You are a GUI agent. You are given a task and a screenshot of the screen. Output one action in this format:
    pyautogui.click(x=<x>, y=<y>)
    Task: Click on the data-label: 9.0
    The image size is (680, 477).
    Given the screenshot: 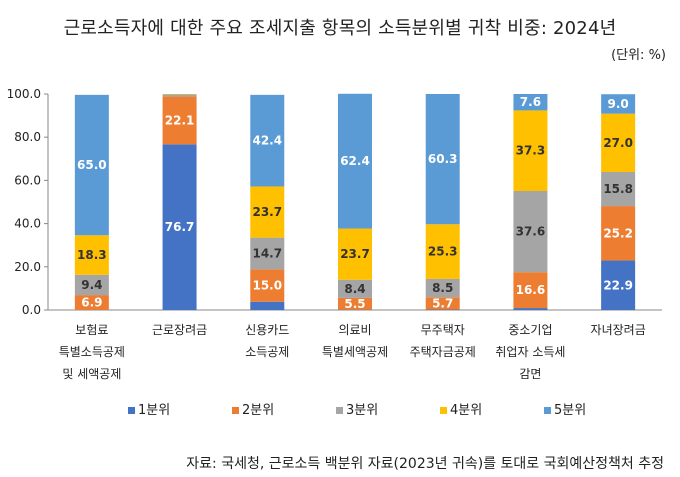 What is the action you would take?
    pyautogui.click(x=618, y=104)
    